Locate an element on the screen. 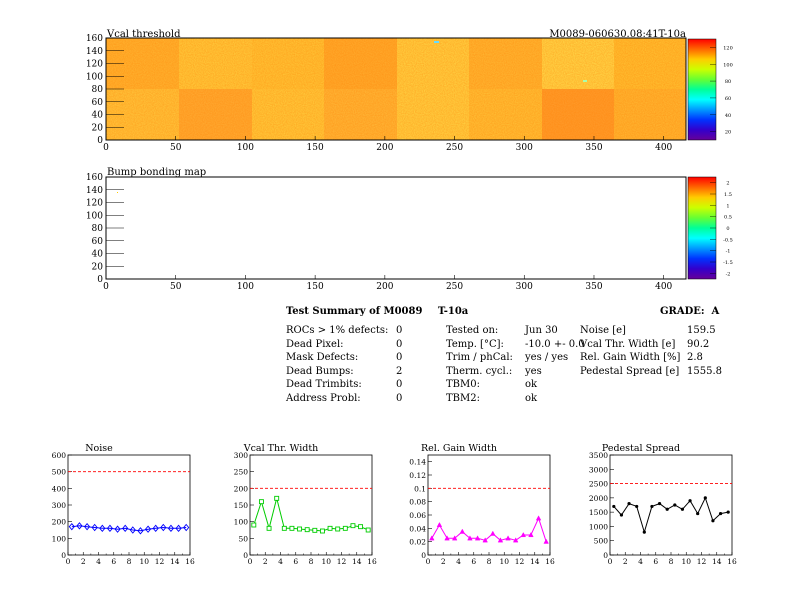  y-tick-label: 0.04 is located at coordinates (417, 528).